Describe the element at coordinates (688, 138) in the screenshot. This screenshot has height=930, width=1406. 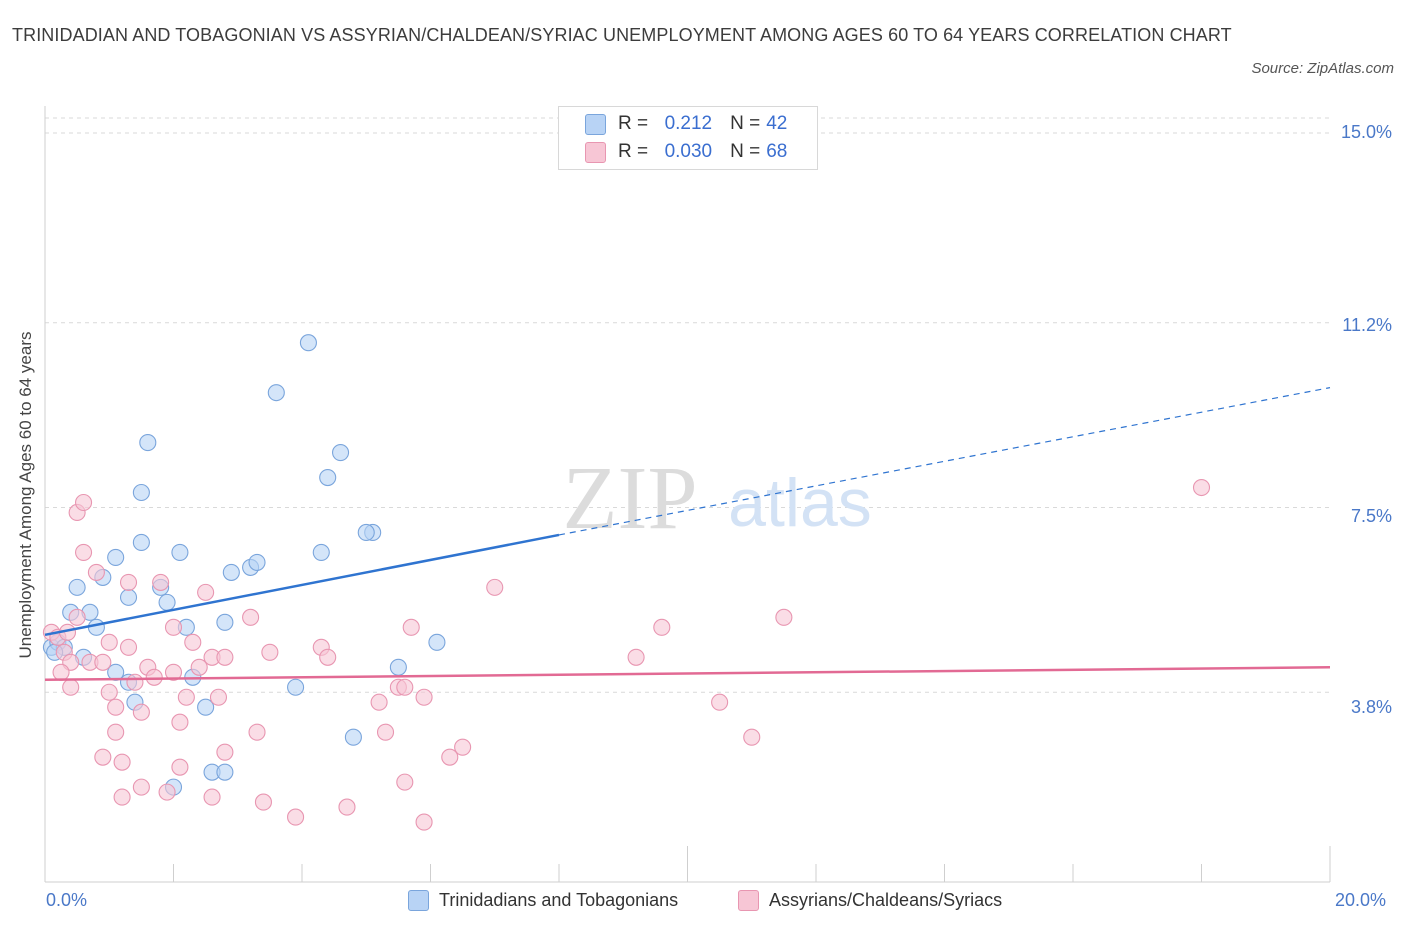
I see `stats-legend: R = 0.212 N = 42 R = 0.030 N = 68` at that location.